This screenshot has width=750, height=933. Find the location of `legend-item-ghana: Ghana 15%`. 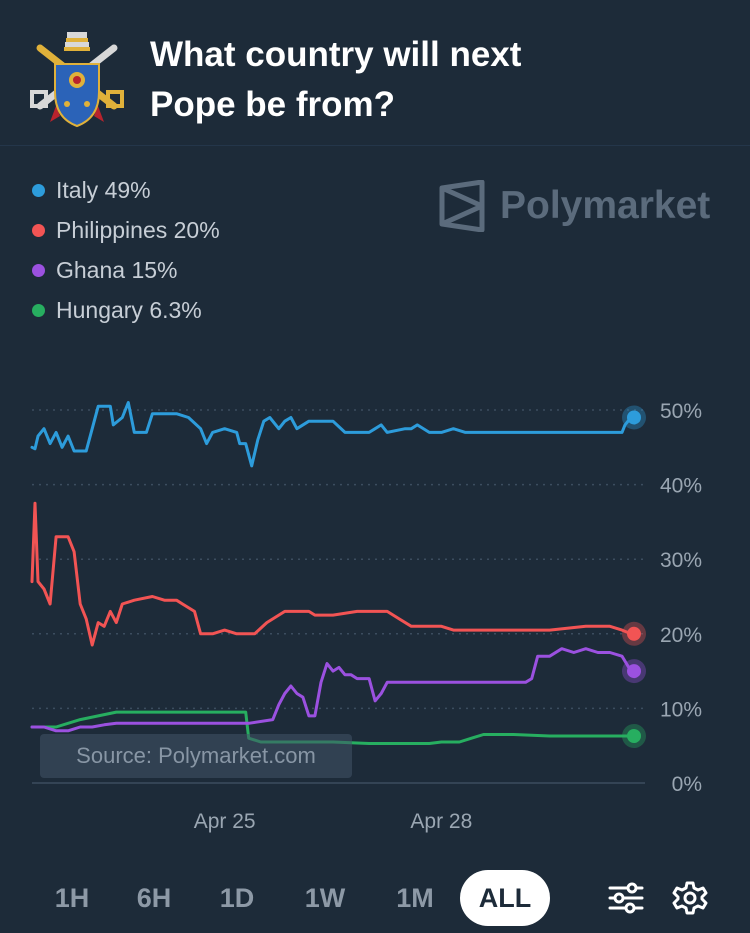

legend-item-ghana: Ghana 15% is located at coordinates (126, 270).